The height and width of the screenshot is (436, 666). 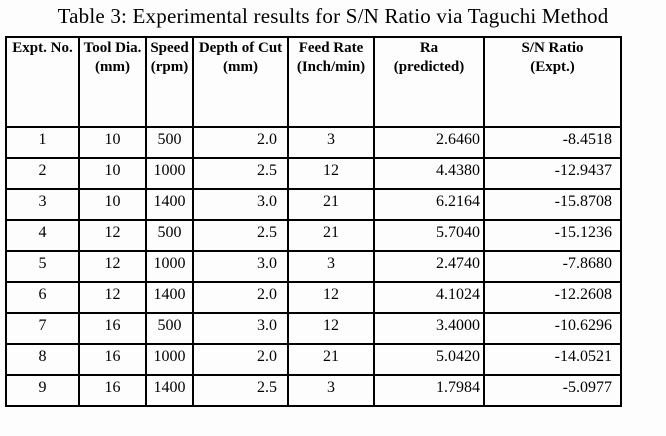 I want to click on table-row: 3 10 1400 3.0 21 6.2164 -15.8708, so click(x=313, y=204).